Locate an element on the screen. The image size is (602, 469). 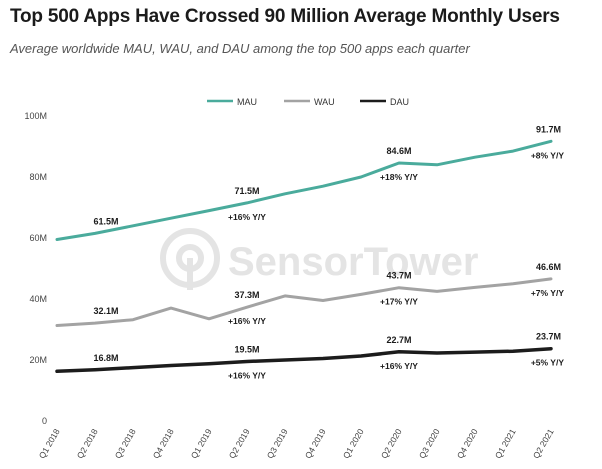
x-tick-label: Q1 2019 is located at coordinates (201, 443).